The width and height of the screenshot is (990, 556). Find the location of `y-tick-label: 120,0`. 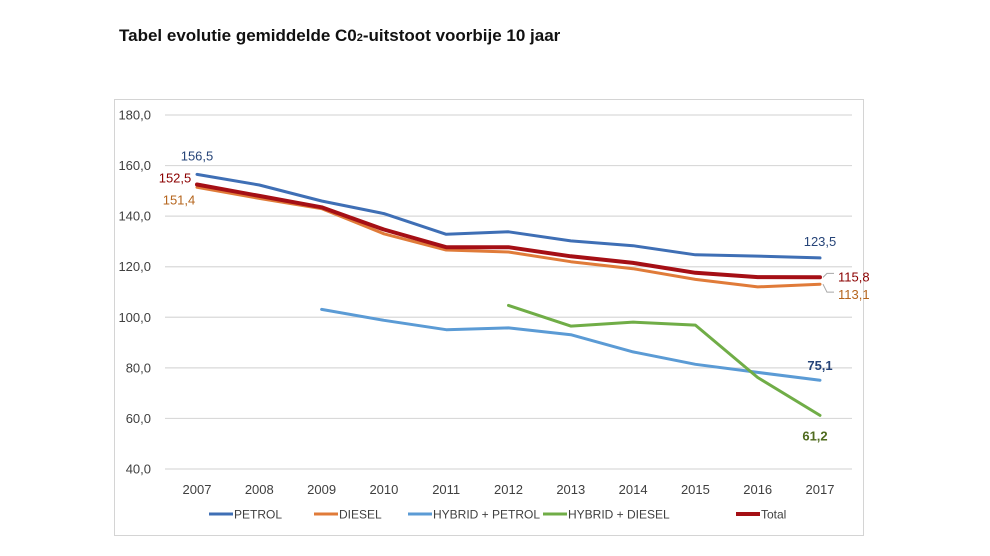

y-tick-label: 120,0 is located at coordinates (134, 266).